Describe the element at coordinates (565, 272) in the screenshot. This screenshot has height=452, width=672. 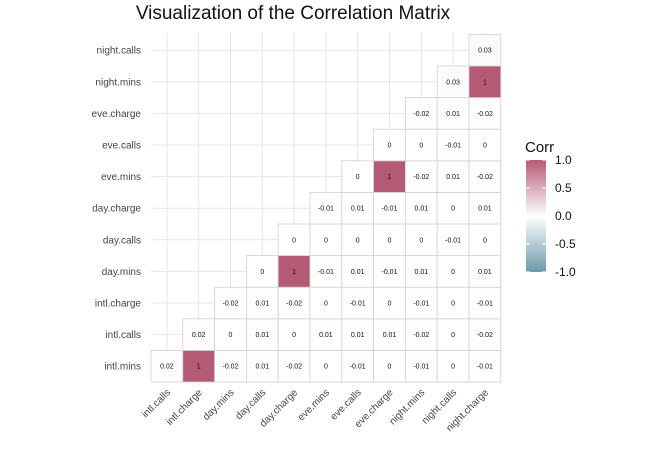
I see `legend-tick-label: -1.0` at that location.